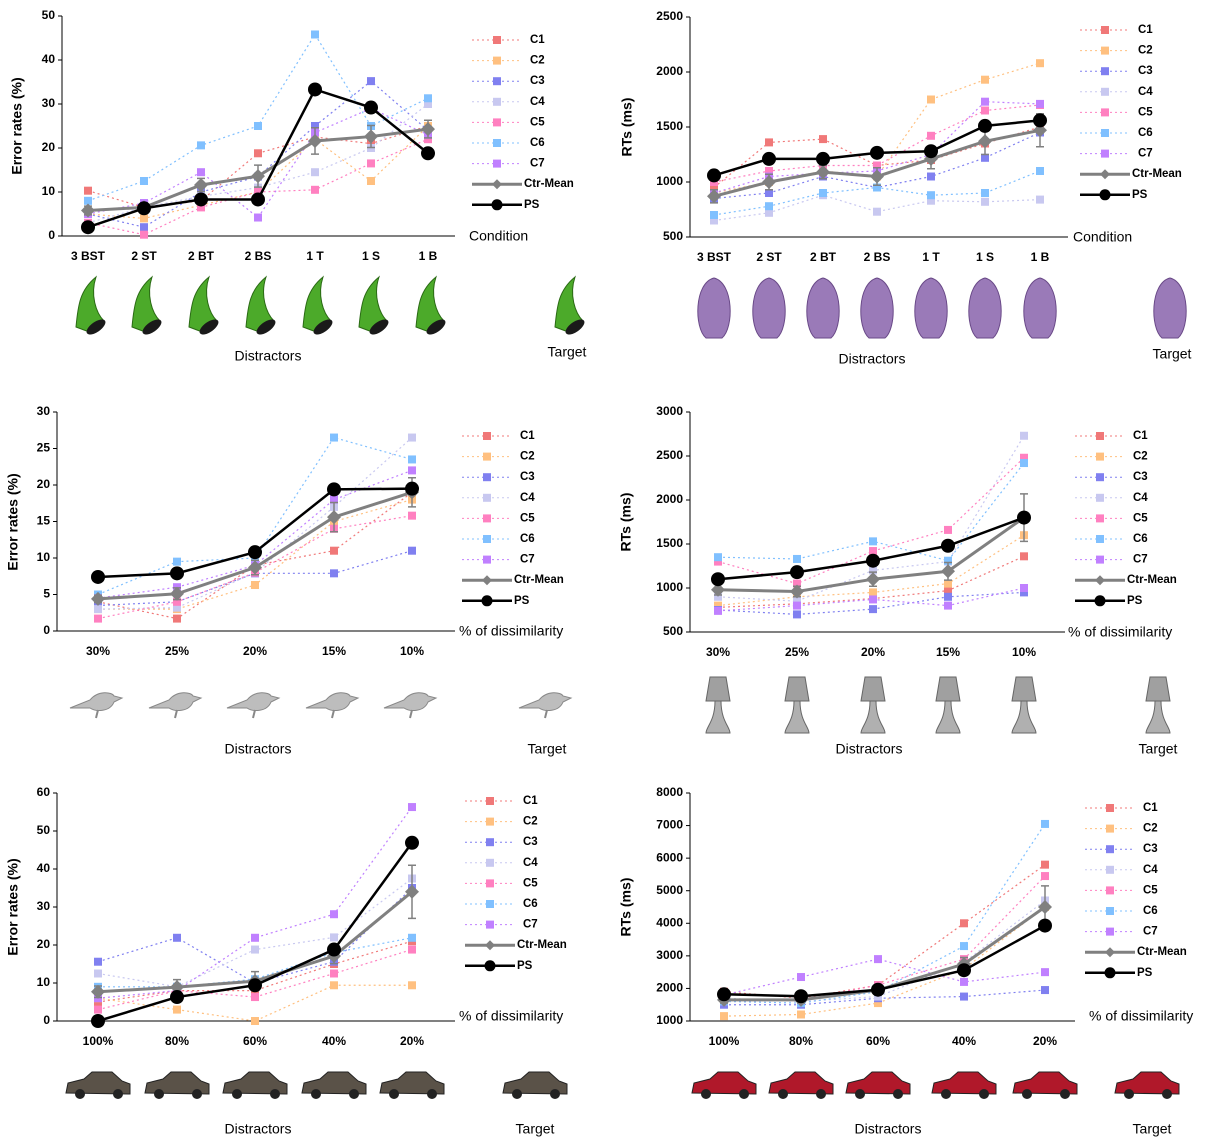  Describe the element at coordinates (669, 126) in the screenshot. I see `y-tick-label: 1500` at that location.